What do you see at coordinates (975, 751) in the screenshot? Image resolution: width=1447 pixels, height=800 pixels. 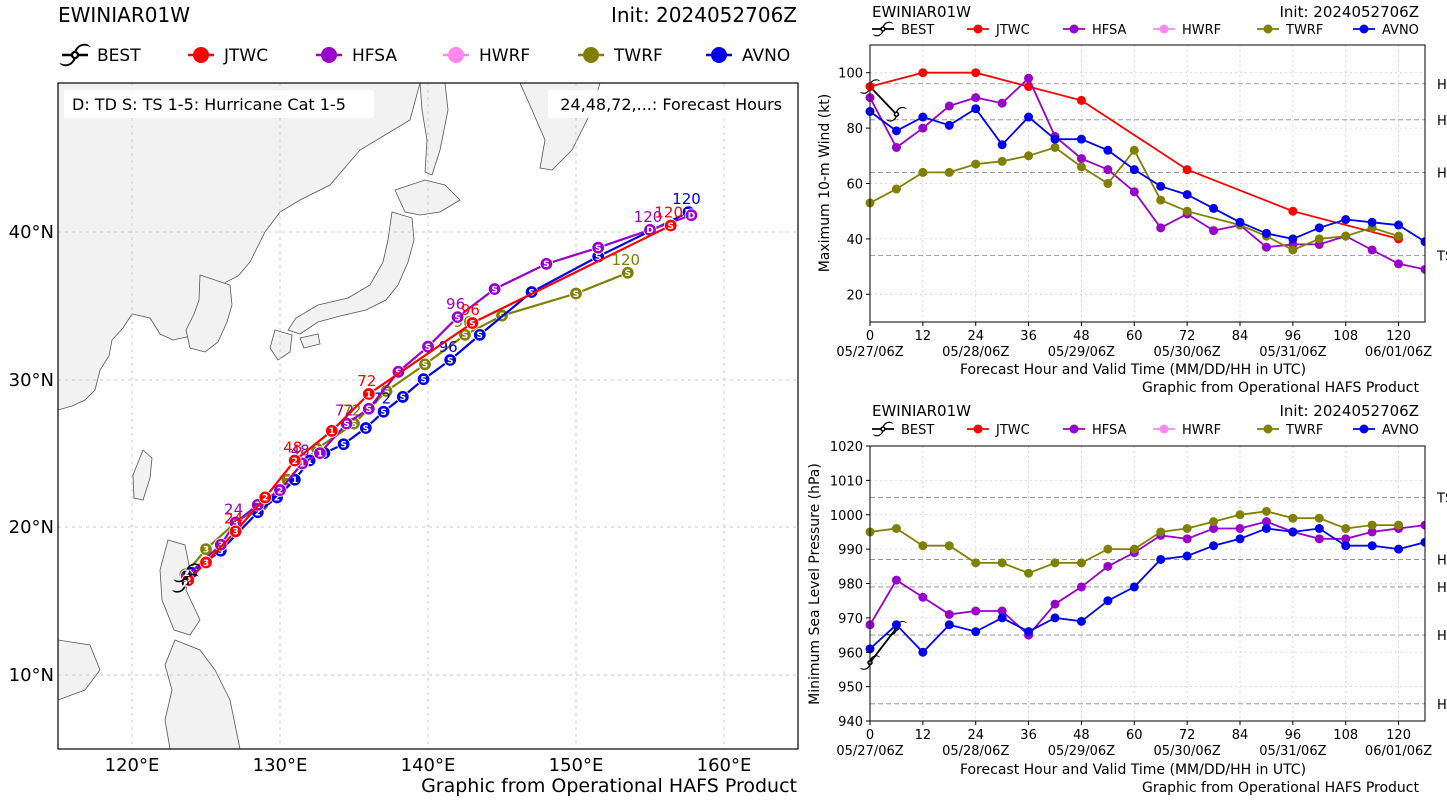 I see `date-tick-label: 05/28/06Z` at bounding box center [975, 751].